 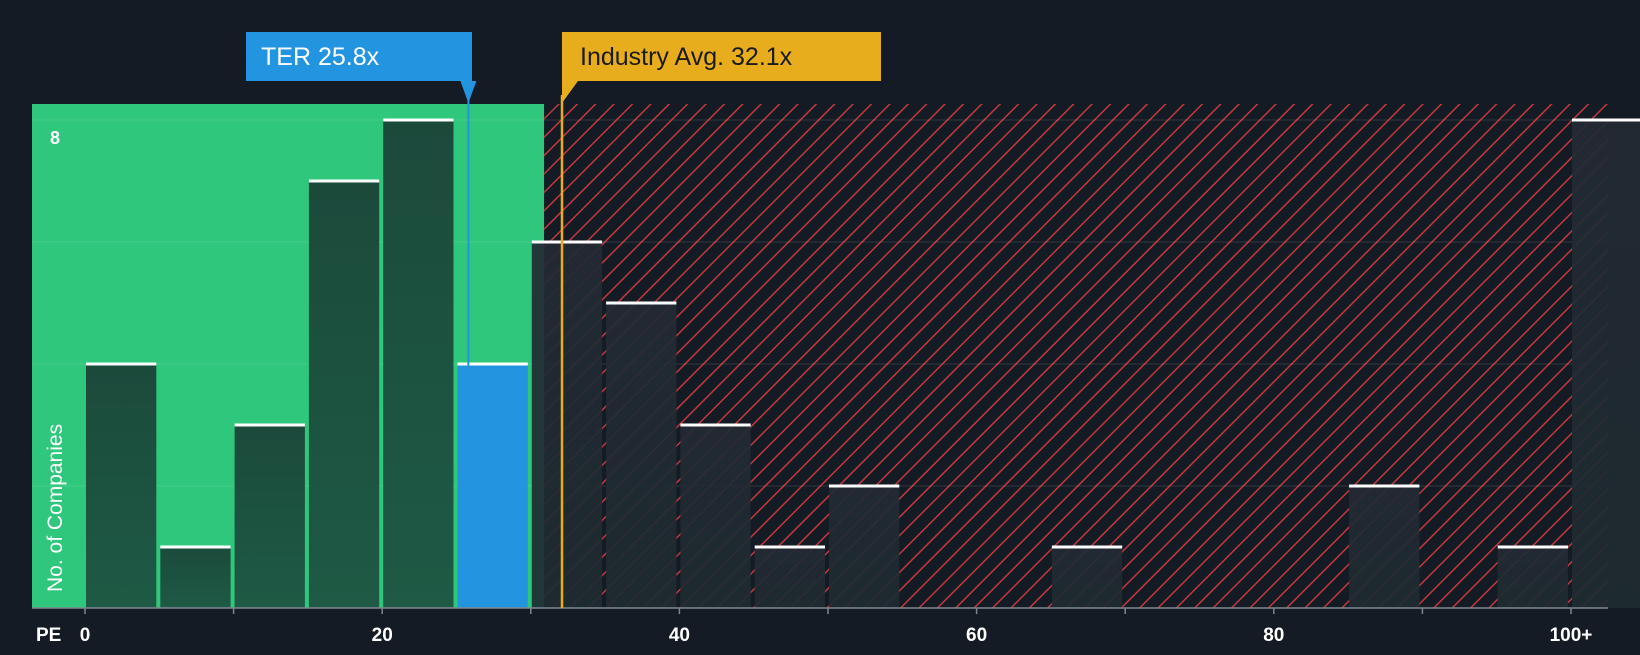 I want to click on industry-callout, so click(x=721, y=67).